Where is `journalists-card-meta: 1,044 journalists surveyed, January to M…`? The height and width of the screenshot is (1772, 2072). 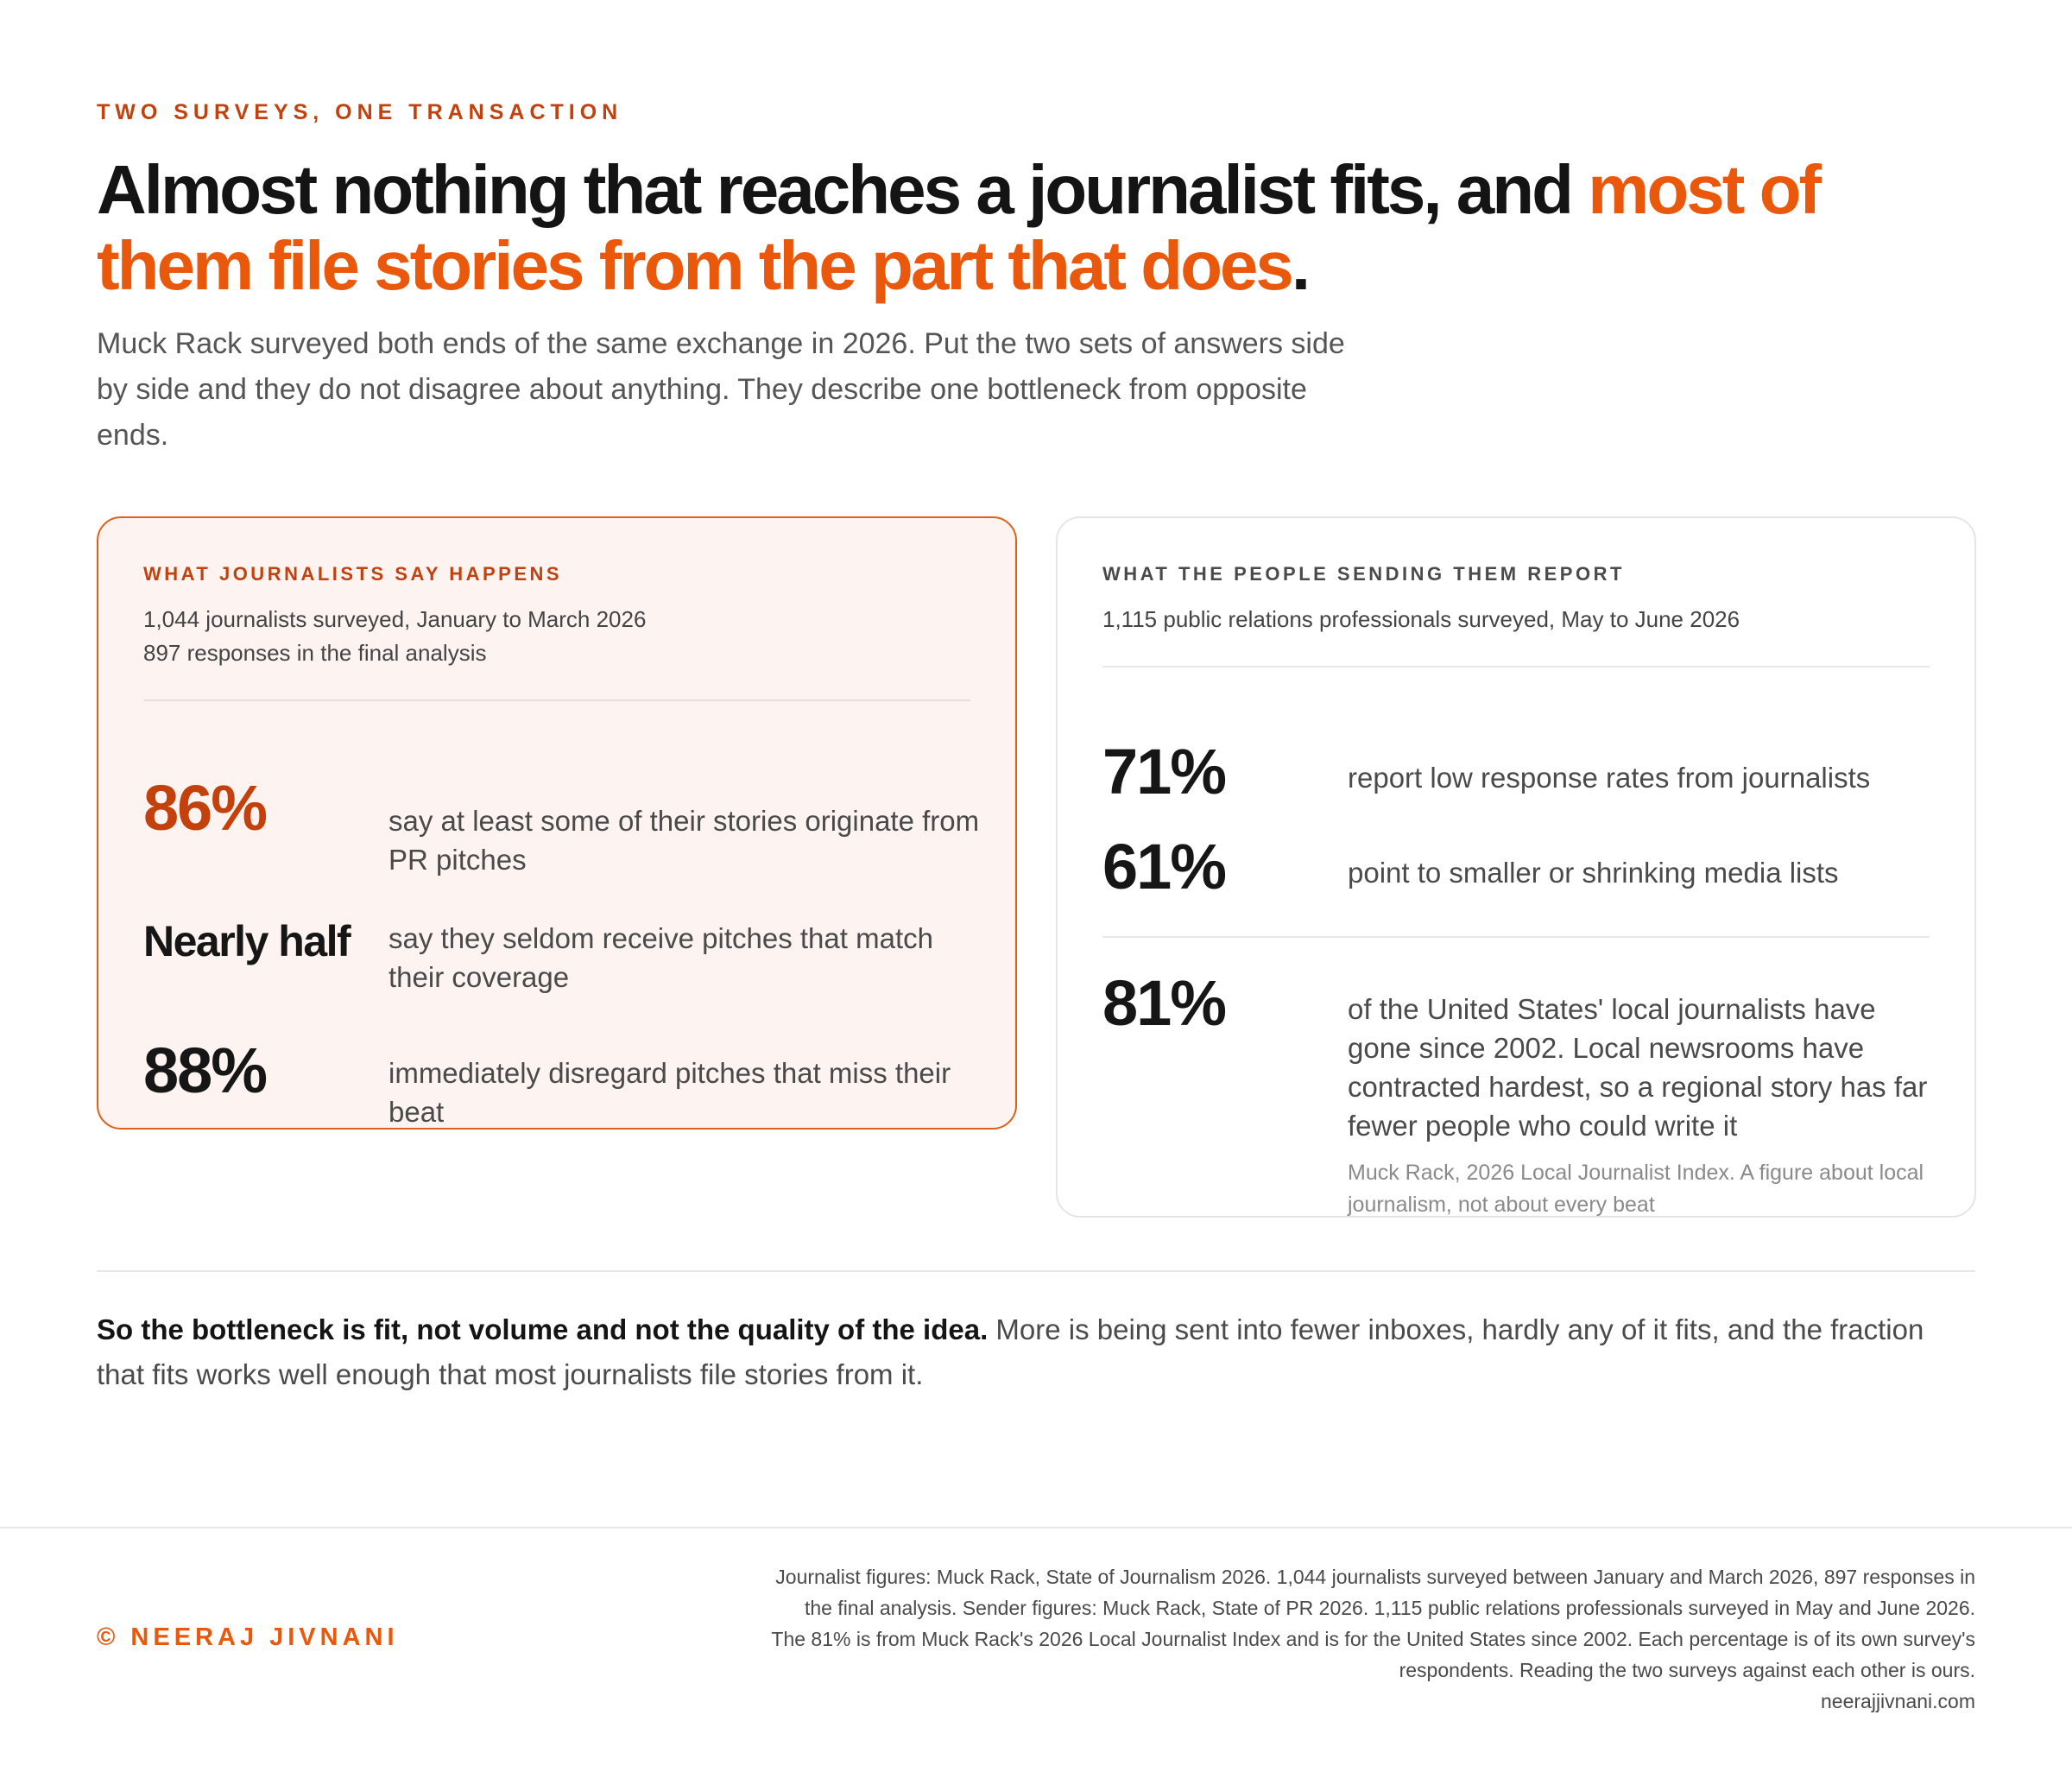
journalists-card-meta: 1,044 journalists surveyed, January to M… is located at coordinates (556, 637).